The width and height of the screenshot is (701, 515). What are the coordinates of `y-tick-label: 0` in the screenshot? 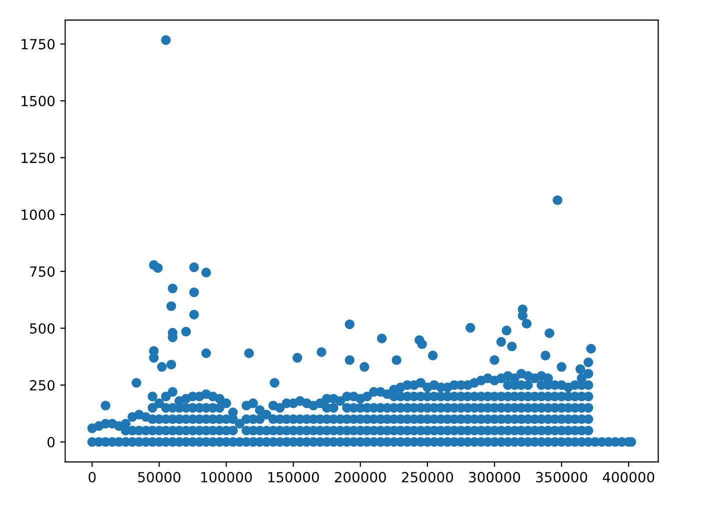 It's located at (51, 442).